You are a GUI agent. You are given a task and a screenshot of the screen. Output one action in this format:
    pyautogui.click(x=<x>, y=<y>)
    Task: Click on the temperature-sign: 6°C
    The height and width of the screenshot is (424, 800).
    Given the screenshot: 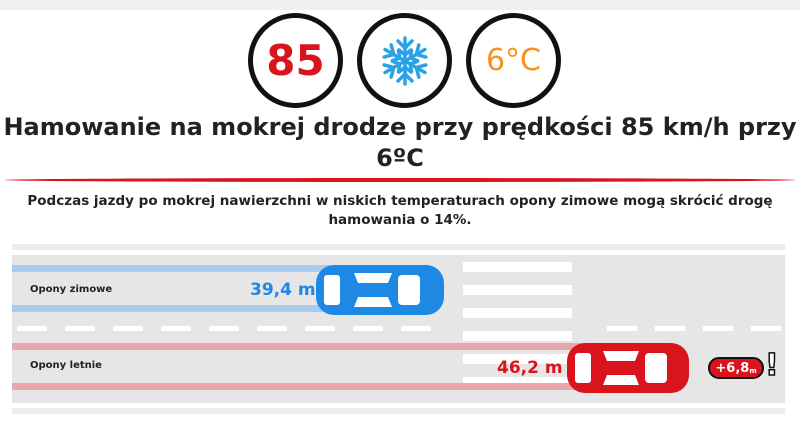 What is the action you would take?
    pyautogui.click(x=513, y=60)
    